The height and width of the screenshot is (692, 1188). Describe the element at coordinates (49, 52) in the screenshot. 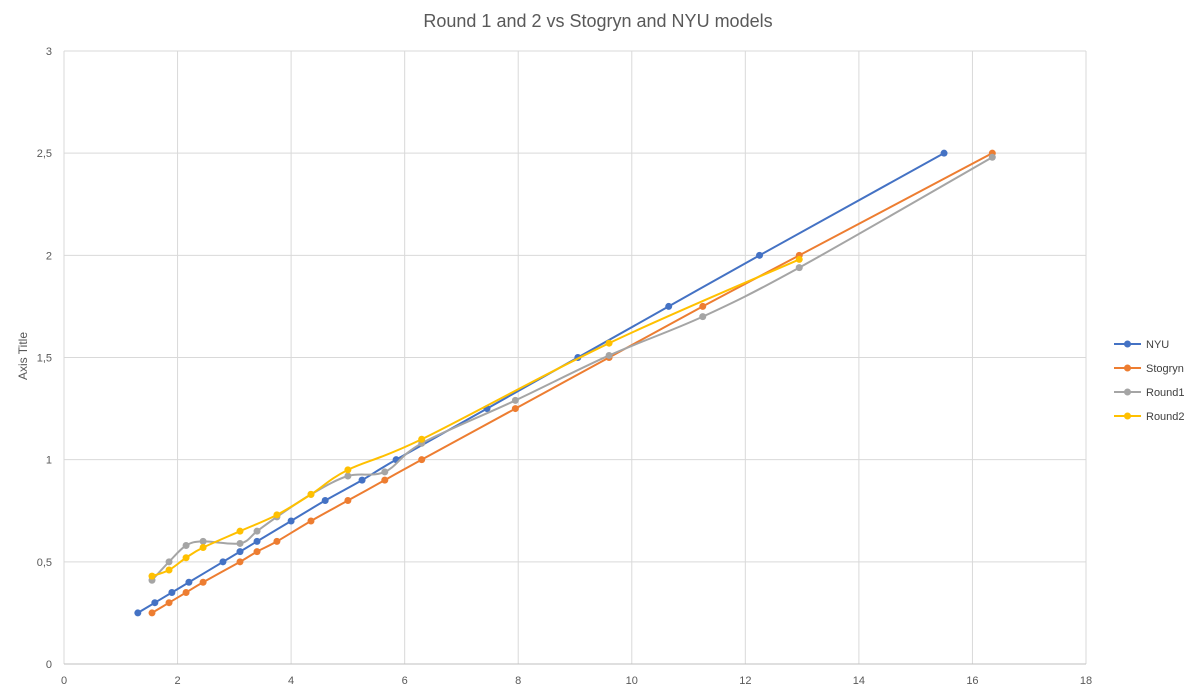

I see `y-tick-label: 3` at that location.